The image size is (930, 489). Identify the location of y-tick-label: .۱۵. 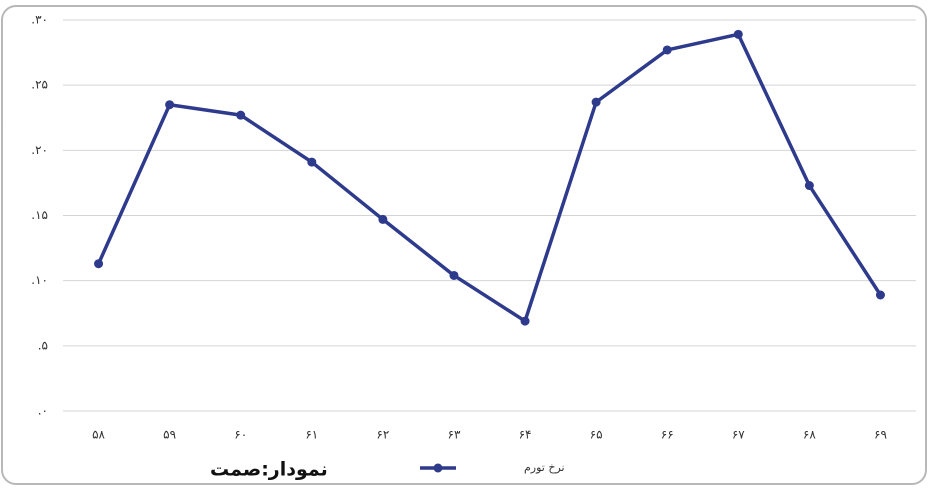
(39, 215).